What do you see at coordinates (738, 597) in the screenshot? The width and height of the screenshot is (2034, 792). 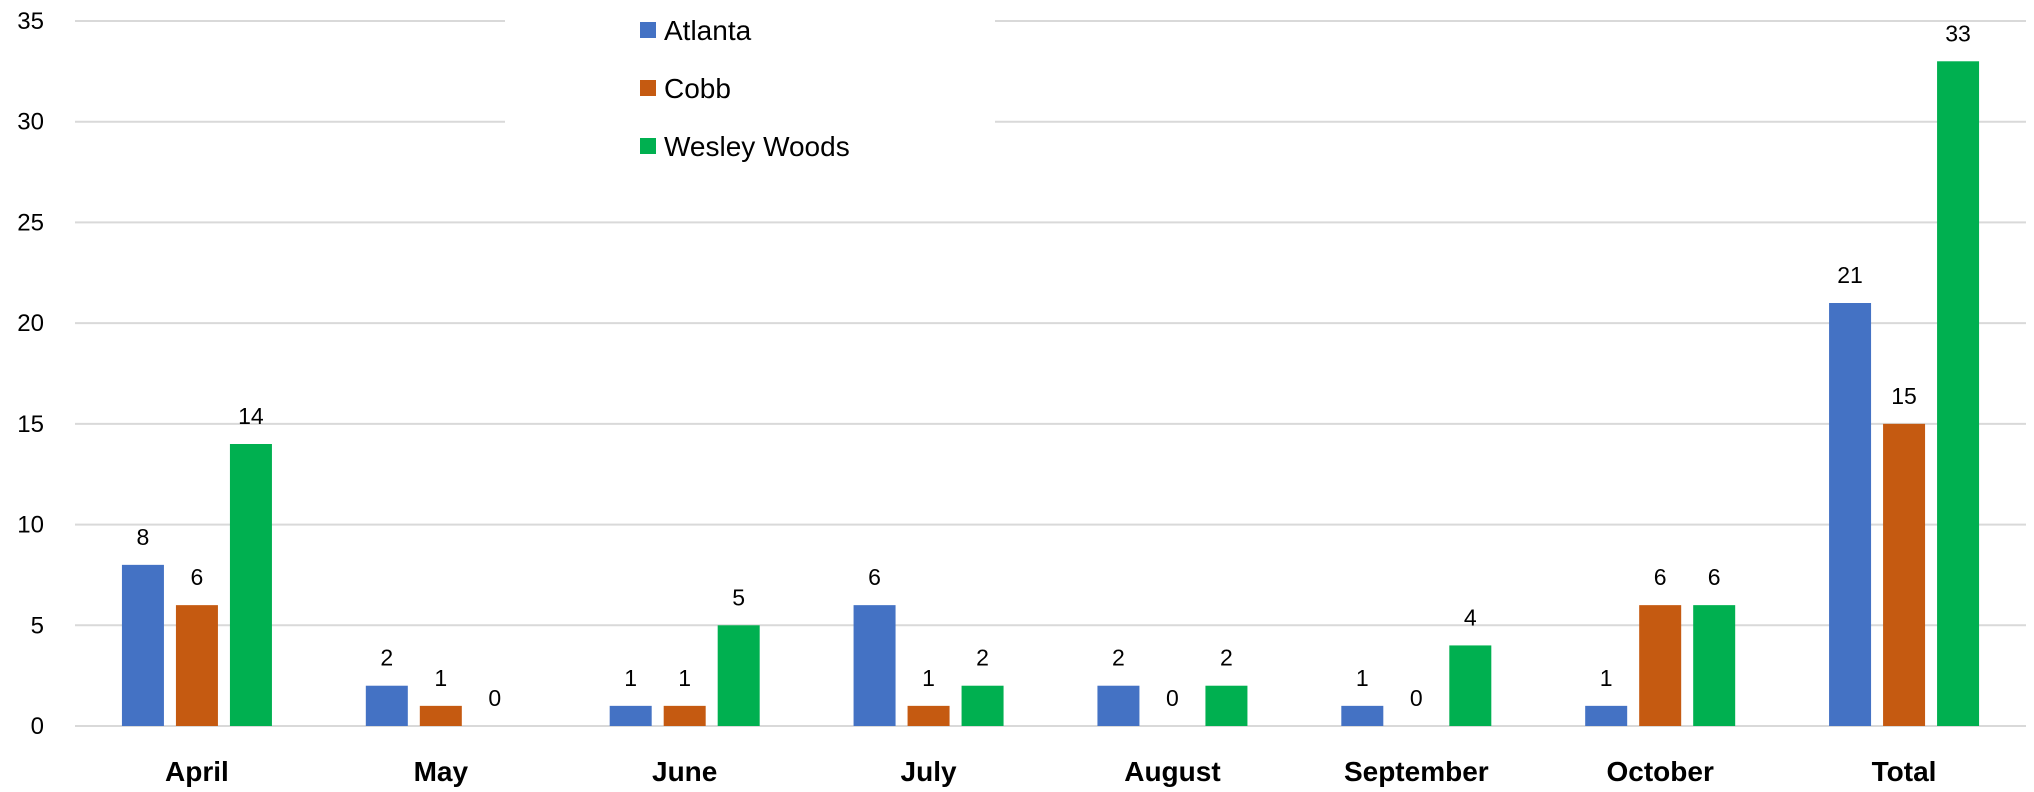 I see `data-label: 5` at bounding box center [738, 597].